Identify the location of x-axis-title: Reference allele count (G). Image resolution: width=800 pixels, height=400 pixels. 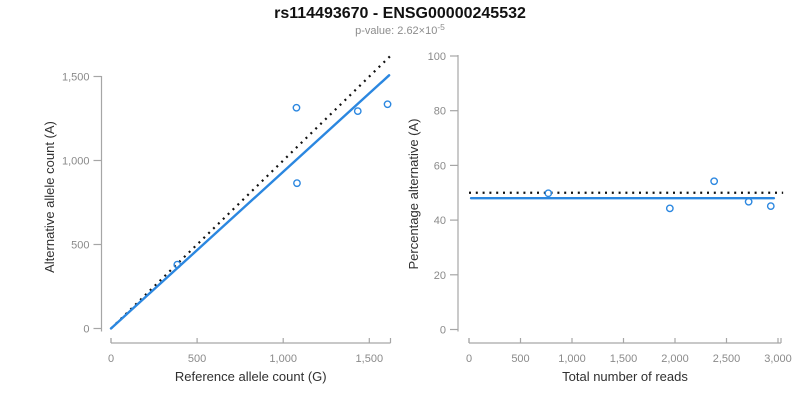
(251, 376).